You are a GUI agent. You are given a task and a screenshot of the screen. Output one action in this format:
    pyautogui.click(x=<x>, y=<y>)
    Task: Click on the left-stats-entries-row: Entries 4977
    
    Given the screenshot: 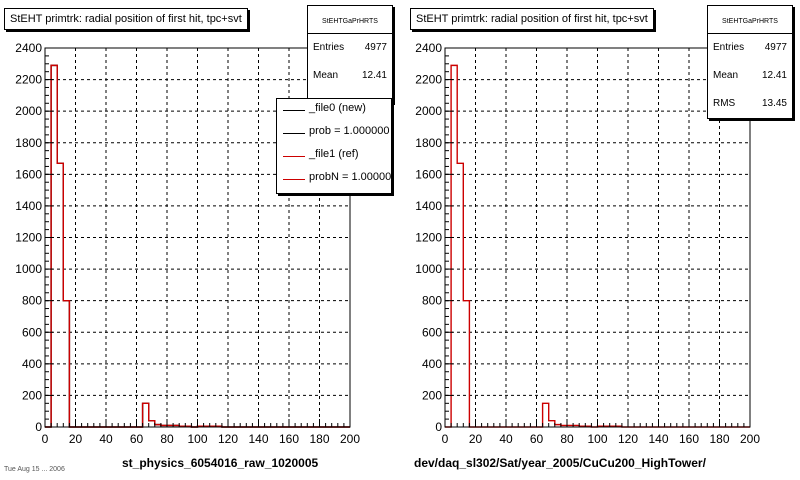 What is the action you would take?
    pyautogui.click(x=350, y=48)
    